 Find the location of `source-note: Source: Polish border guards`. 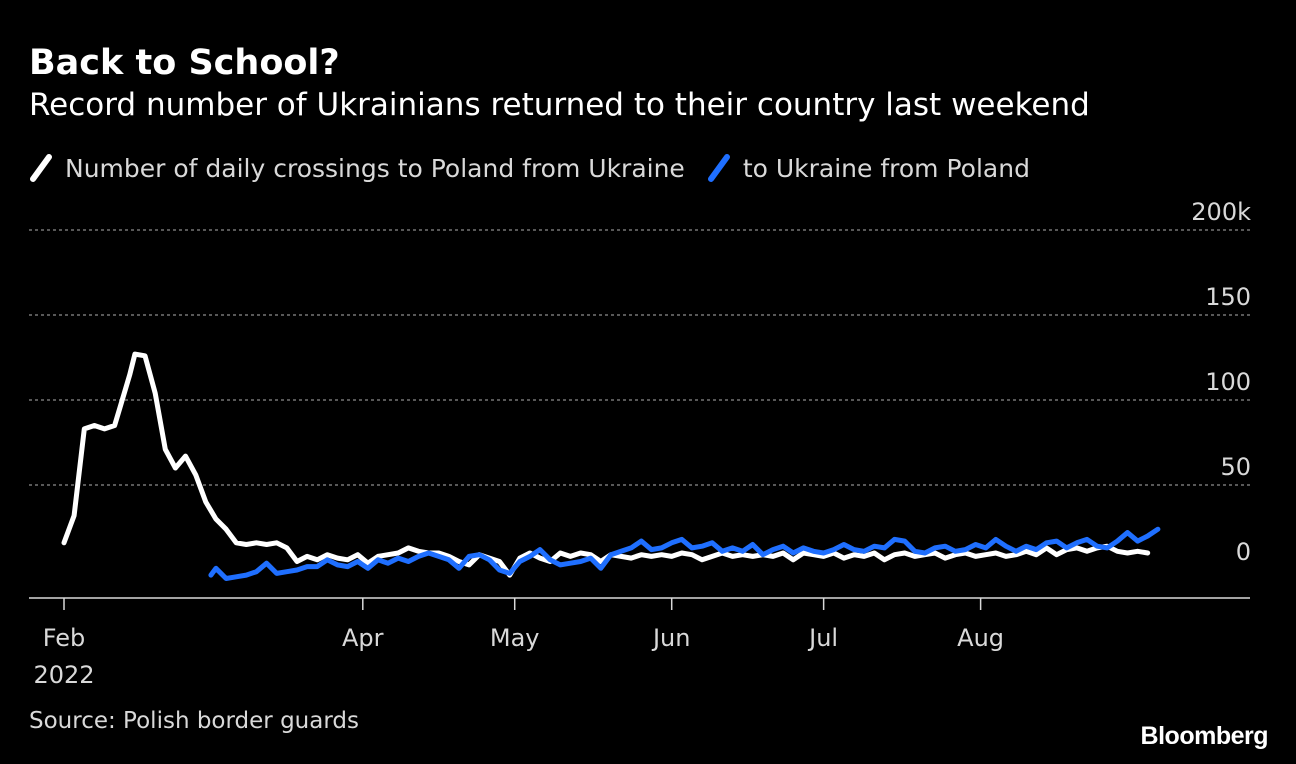

source-note: Source: Polish border guards is located at coordinates (194, 721).